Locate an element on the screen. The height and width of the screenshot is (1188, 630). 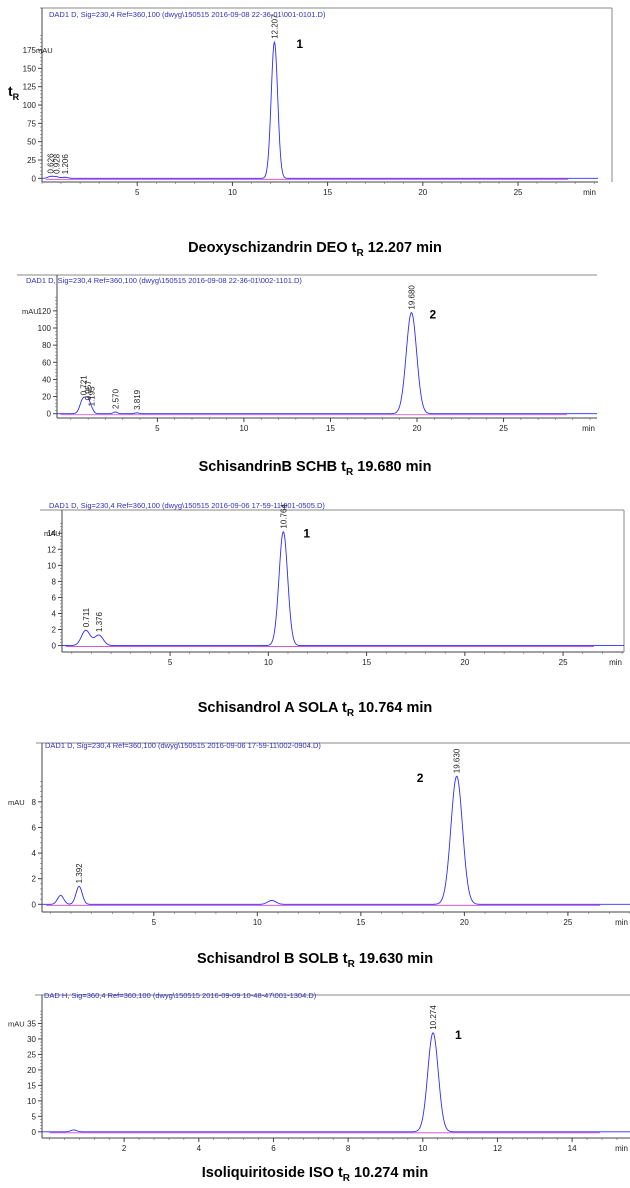
peak-retention-label: 1.195 is located at coordinates (92, 396).